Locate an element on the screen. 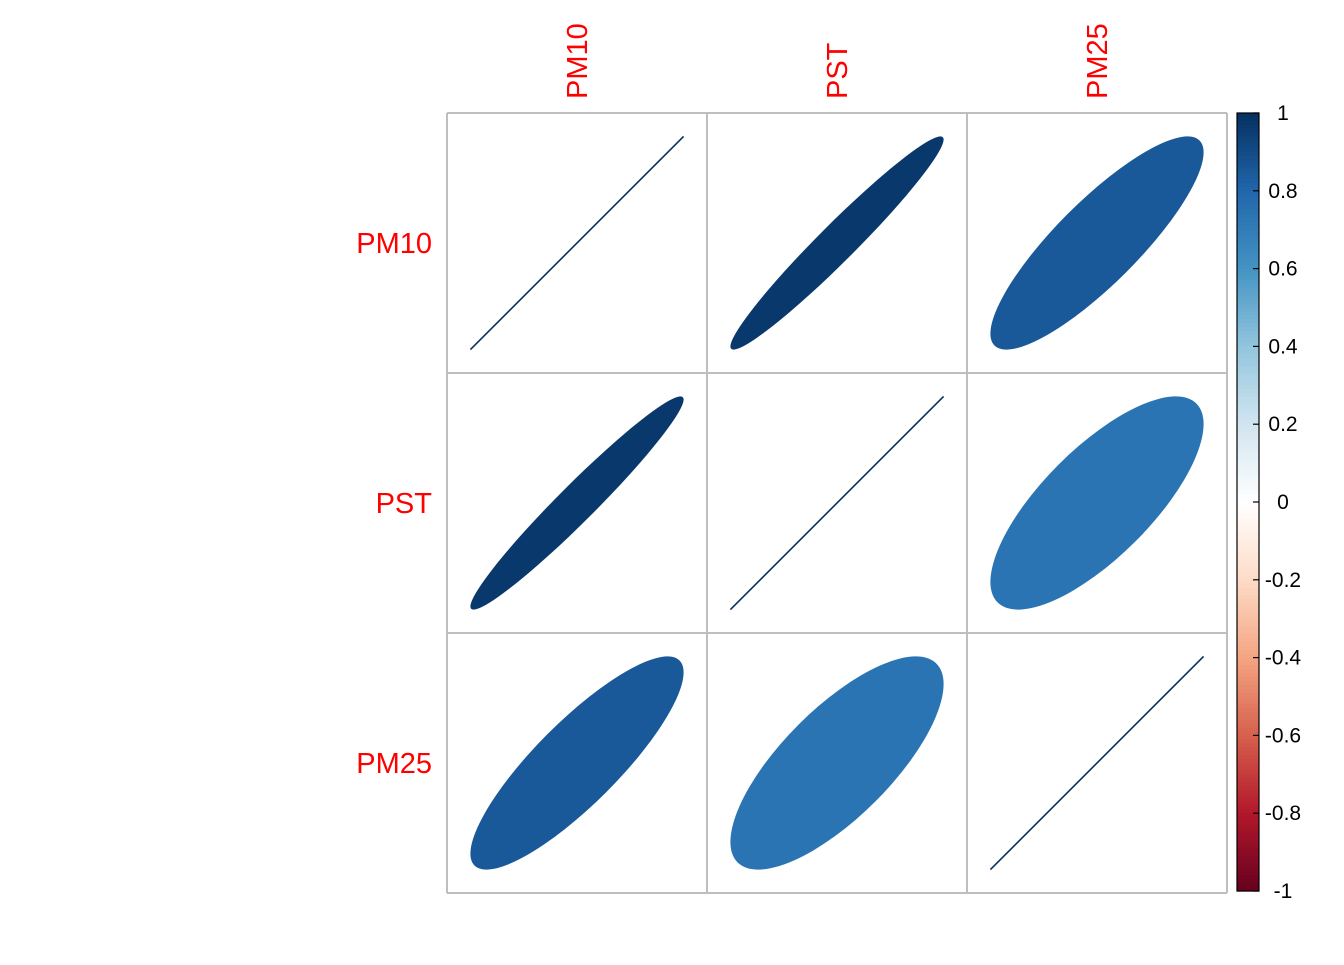 The height and width of the screenshot is (965, 1344). legend-tick-label: 1 is located at coordinates (1283, 113).